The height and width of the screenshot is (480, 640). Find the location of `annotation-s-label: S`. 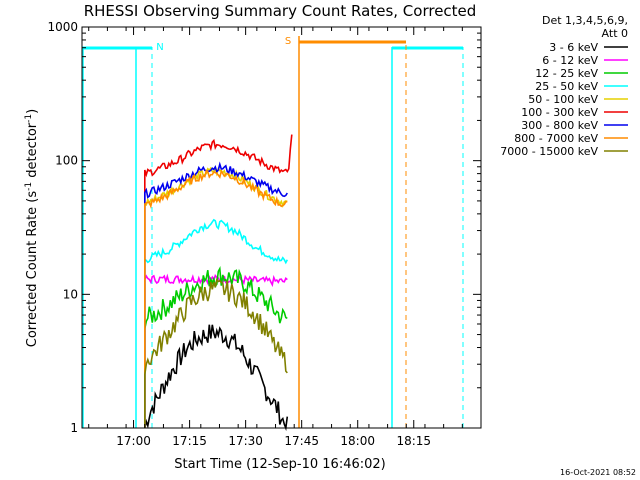

annotation-s-label: S is located at coordinates (288, 41).